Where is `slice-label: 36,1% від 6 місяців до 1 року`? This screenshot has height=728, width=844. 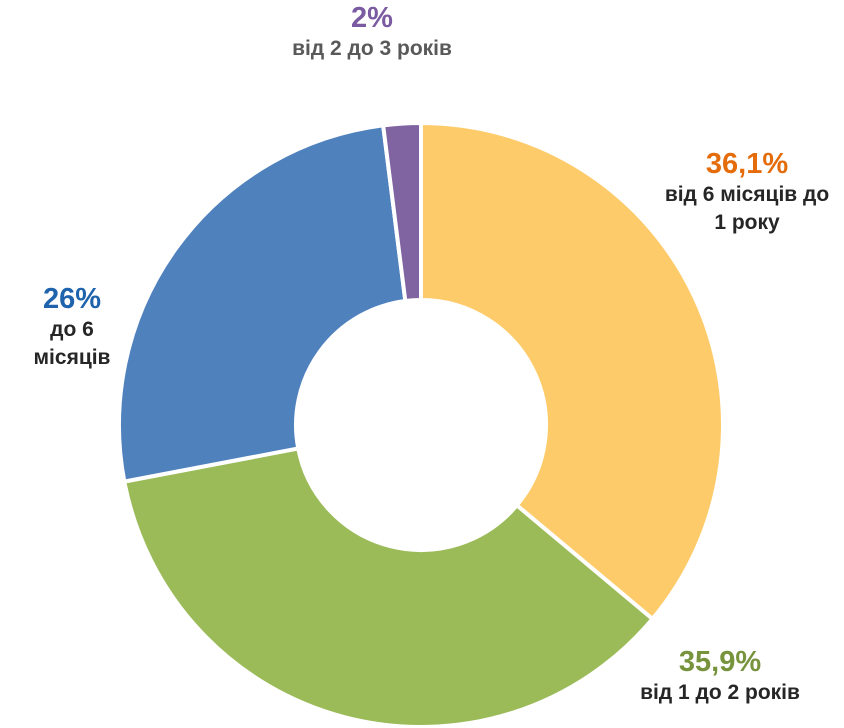 slice-label: 36,1% від 6 місяців до 1 року is located at coordinates (747, 192).